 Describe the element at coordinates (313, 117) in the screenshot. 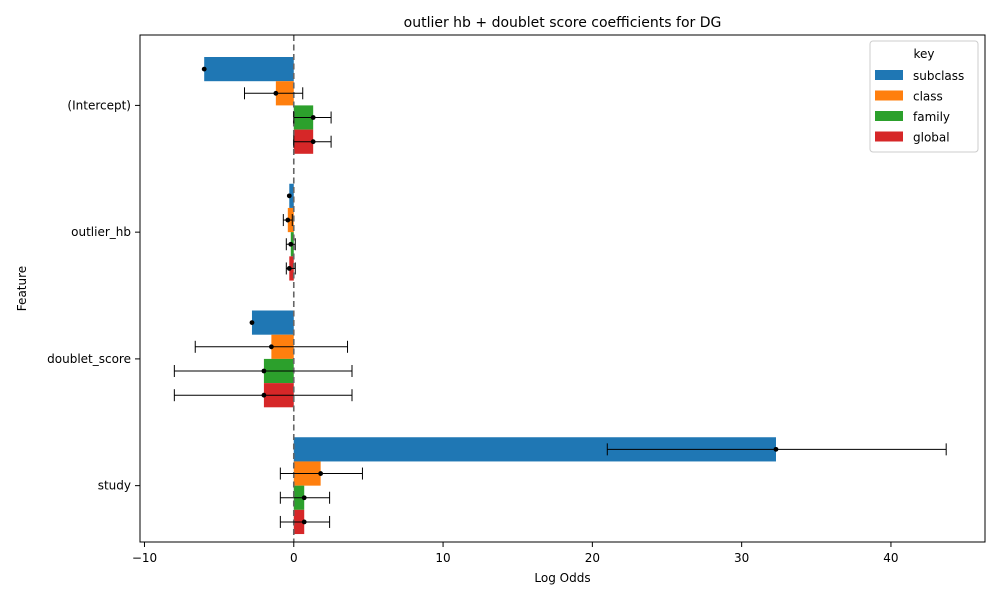

I see `point-family-intercept` at that location.